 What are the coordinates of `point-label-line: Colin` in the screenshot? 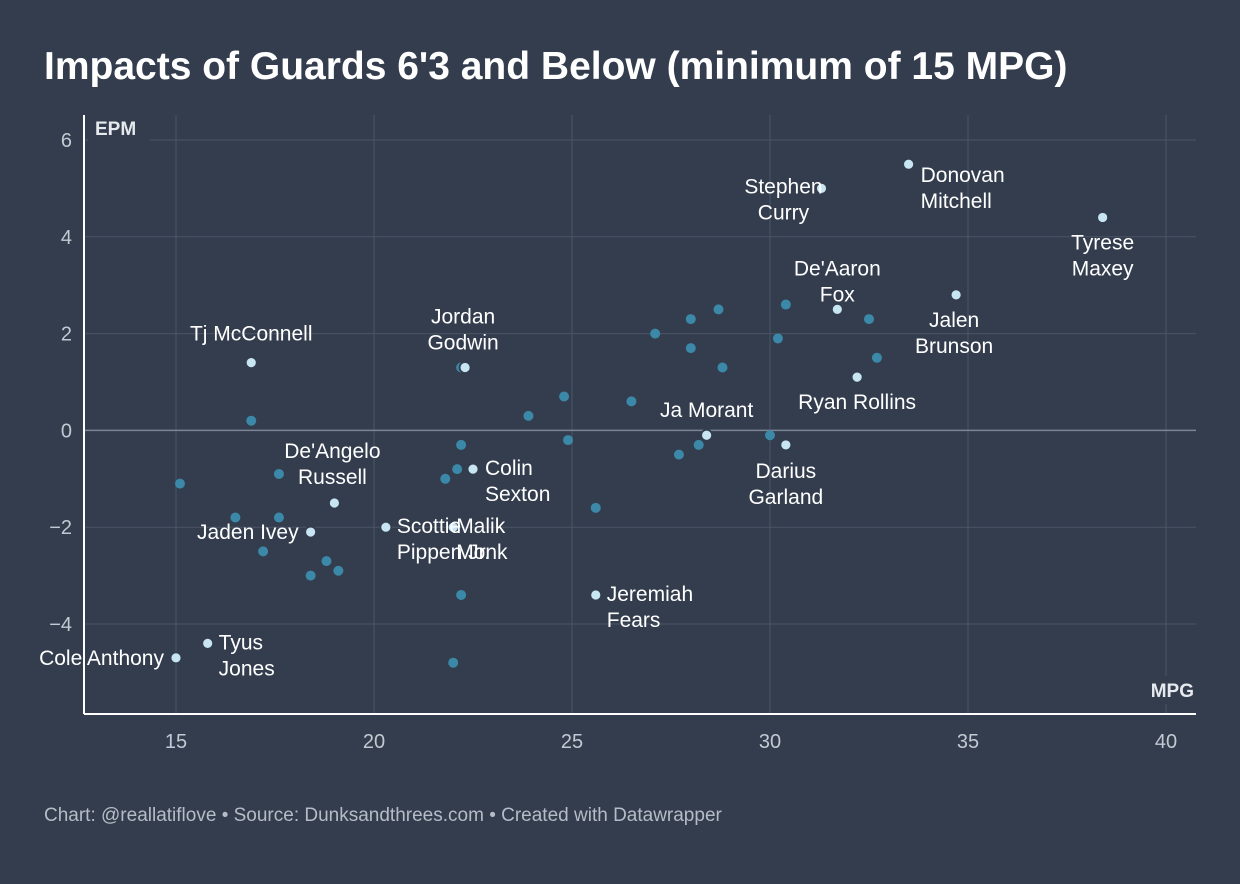 It's located at (509, 468).